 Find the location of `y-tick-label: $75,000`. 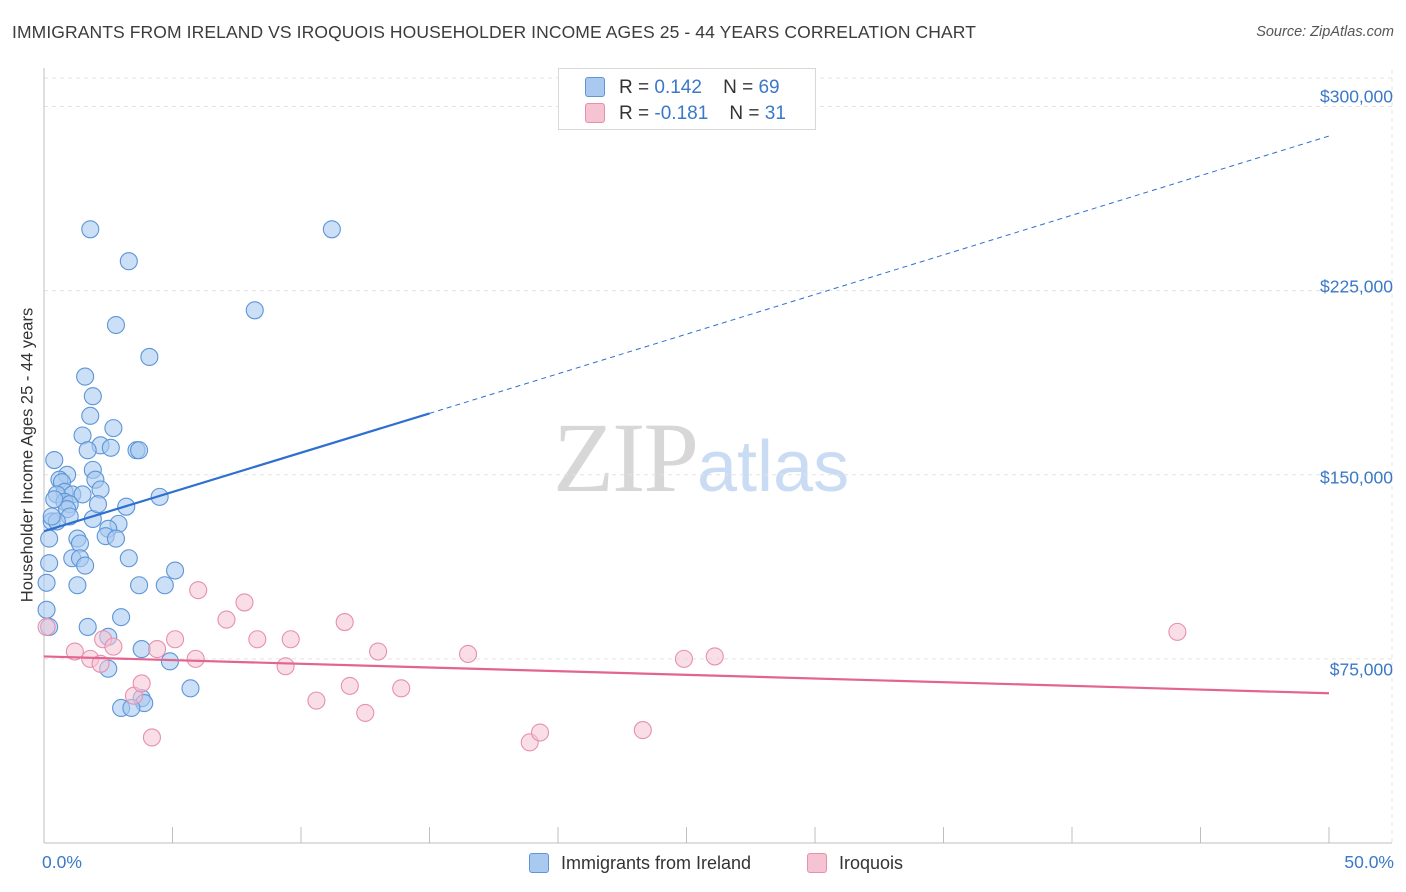

y-tick-label: $75,000 is located at coordinates (1361, 669).